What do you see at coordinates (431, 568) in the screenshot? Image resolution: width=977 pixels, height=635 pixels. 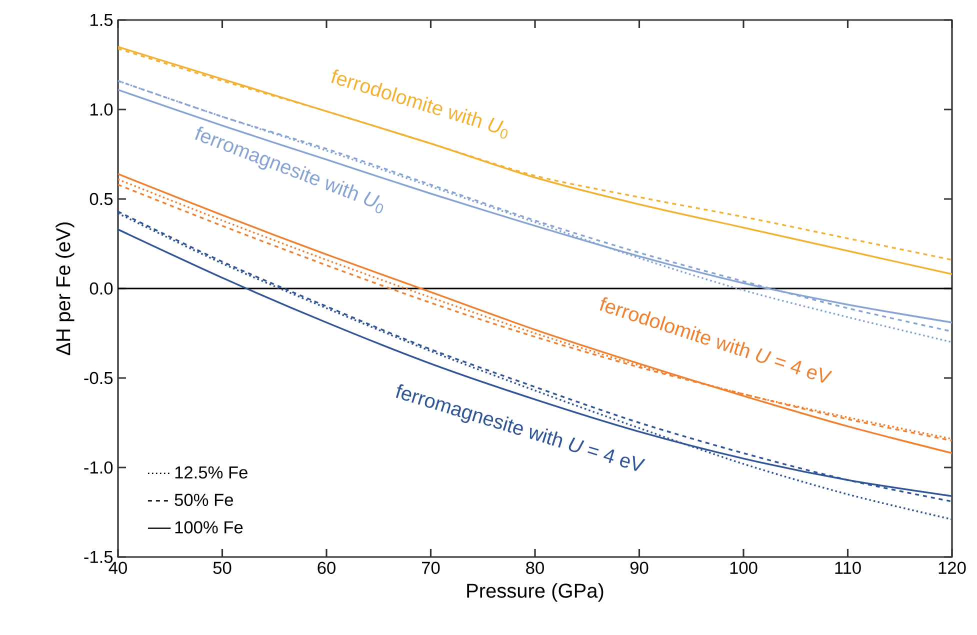 I see `x-tick-label: 70` at bounding box center [431, 568].